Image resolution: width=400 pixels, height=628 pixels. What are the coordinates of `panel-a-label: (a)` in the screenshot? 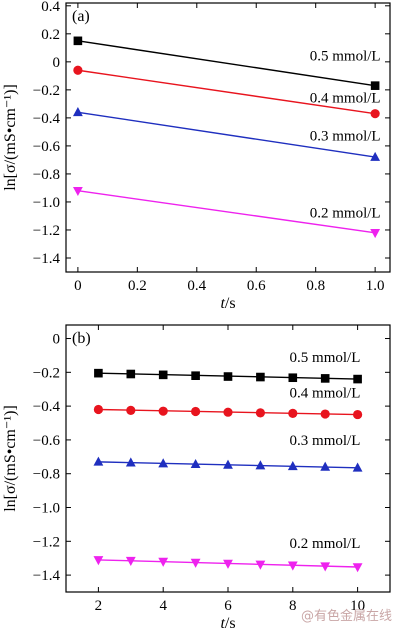 It's located at (81, 16).